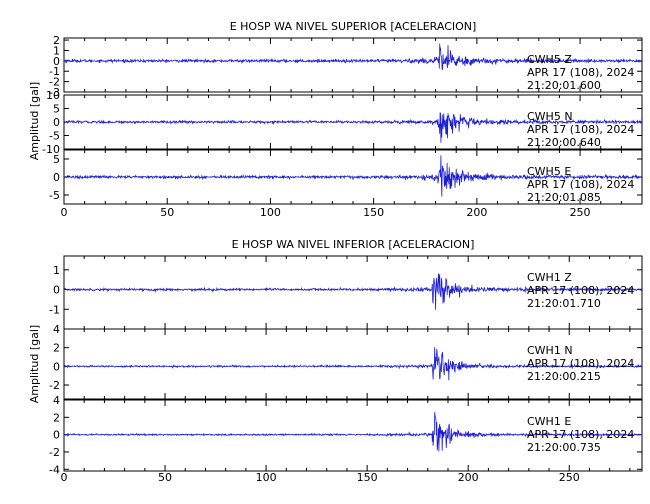 Image resolution: width=650 pixels, height=504 pixels. What do you see at coordinates (549, 277) in the screenshot?
I see `channel-label: CWH1 Z` at bounding box center [549, 277].